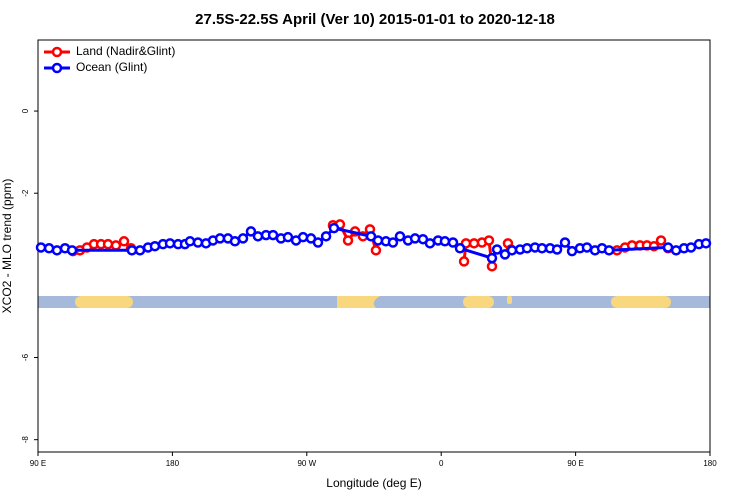 The image size is (750, 500). I want to click on land-mask, so click(374, 302).